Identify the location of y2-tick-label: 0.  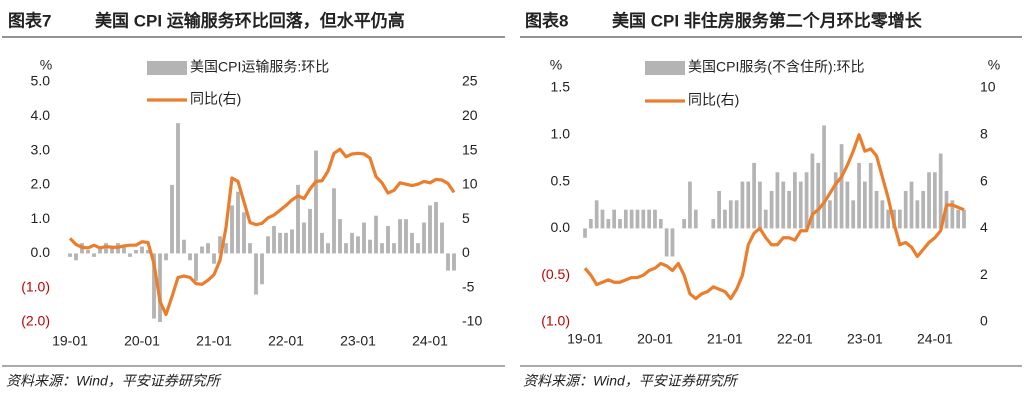
(466, 252).